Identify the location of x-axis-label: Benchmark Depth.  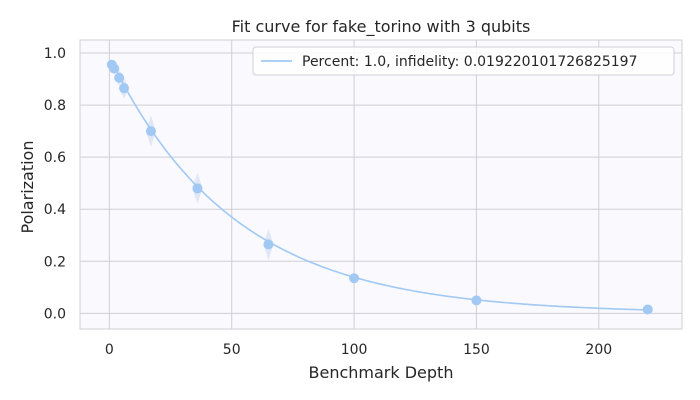
(381, 372).